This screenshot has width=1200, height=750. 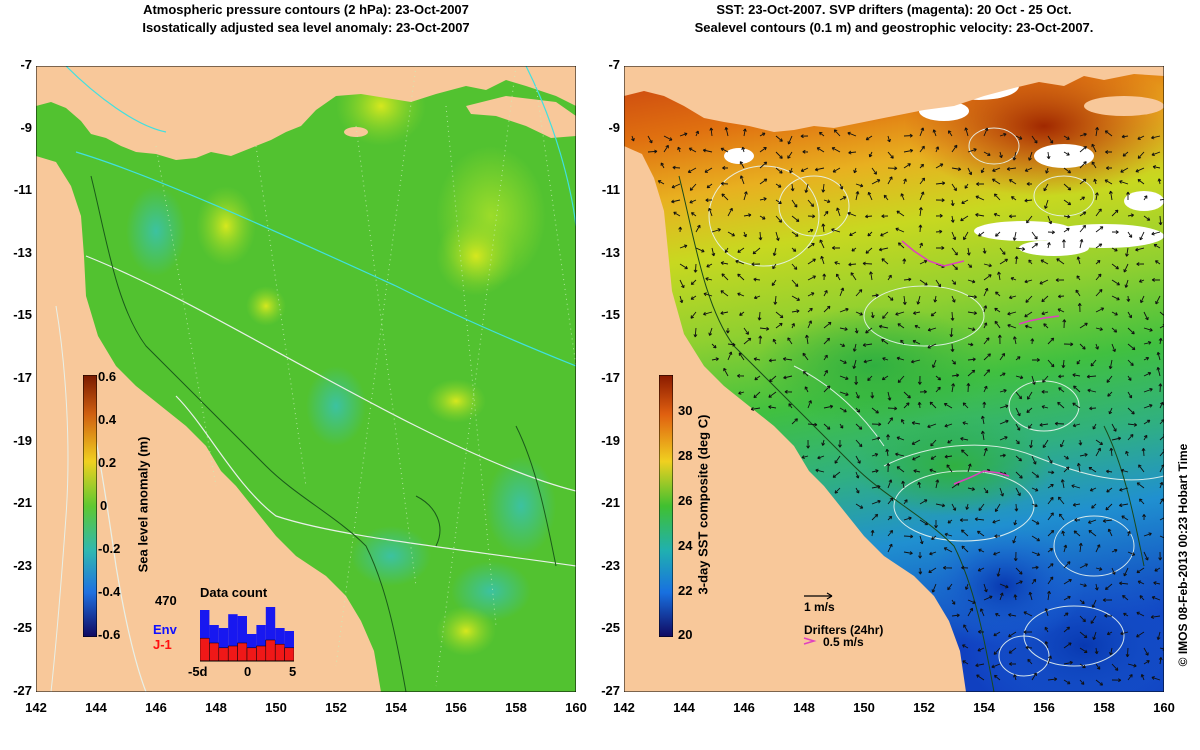 What do you see at coordinates (96, 707) in the screenshot?
I see `left-lon-tick: 144` at bounding box center [96, 707].